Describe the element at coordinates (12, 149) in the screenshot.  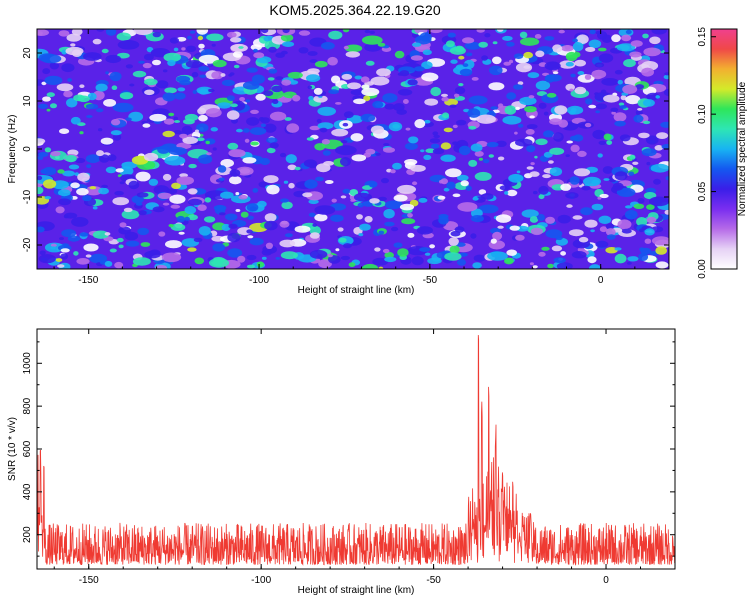
I see `heatmap-y-axis-label: Frequency (Hz)` at that location.